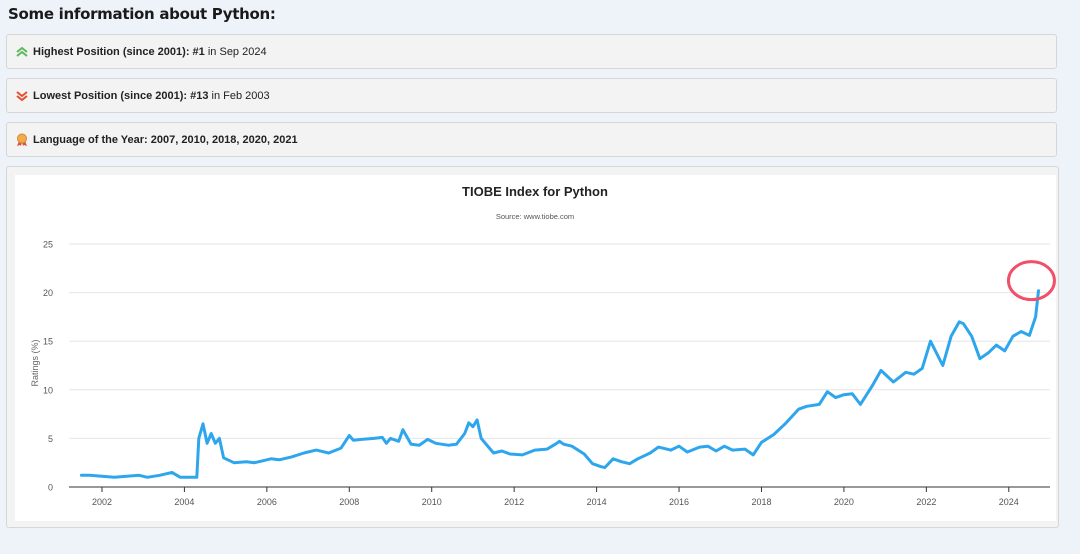 Image resolution: width=1080 pixels, height=554 pixels. I want to click on x-tick-label: 2022, so click(926, 502).